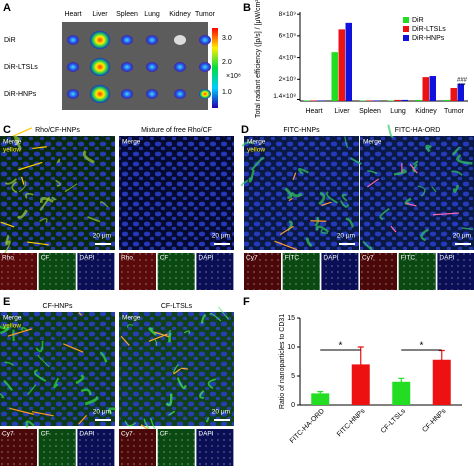 The height and width of the screenshot is (474, 474). I want to click on x-tick-label: FITC-HNPs, so click(351, 422).